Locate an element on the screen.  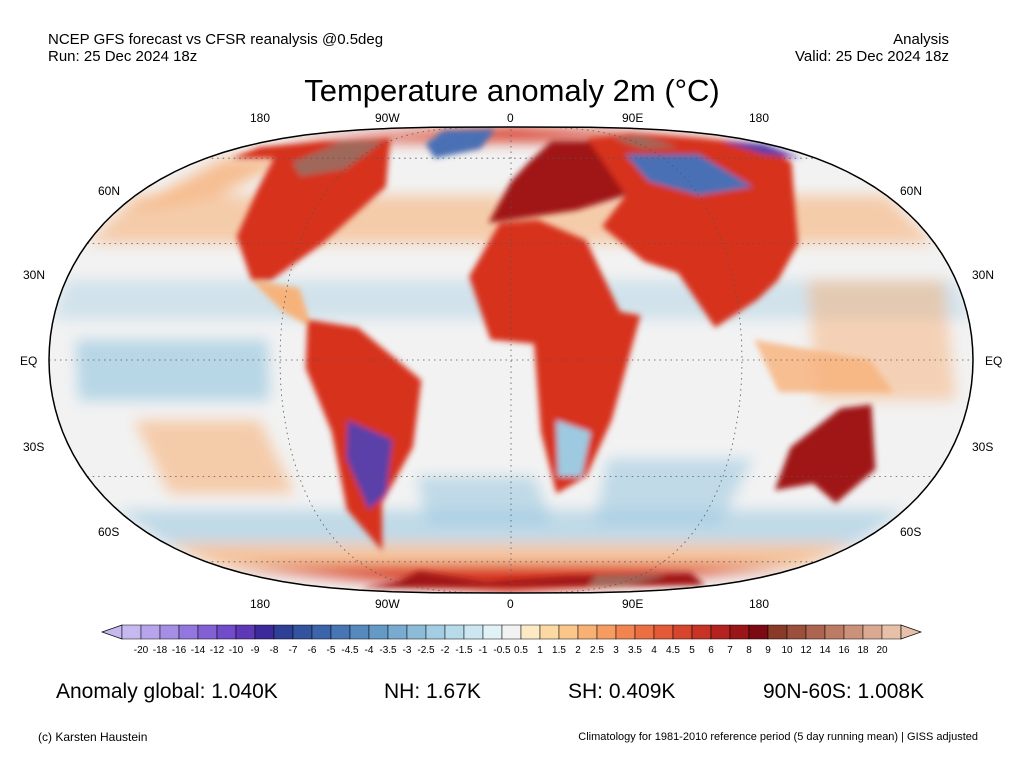
southern-africa-cool is located at coordinates (573, 448).